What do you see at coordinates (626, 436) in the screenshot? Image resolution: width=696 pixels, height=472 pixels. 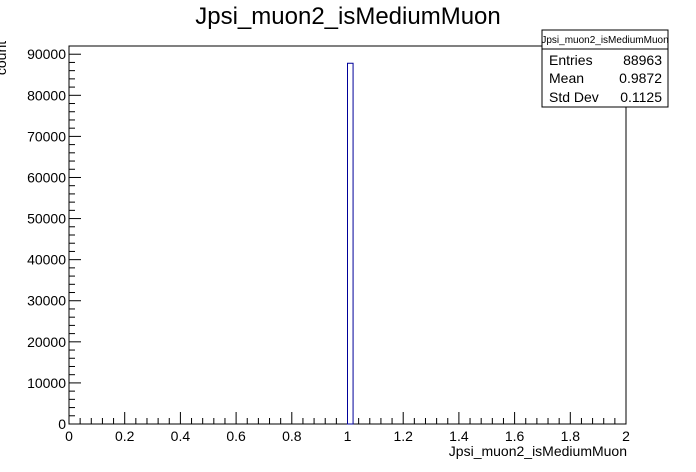 I see `x-tick-label: 2` at bounding box center [626, 436].